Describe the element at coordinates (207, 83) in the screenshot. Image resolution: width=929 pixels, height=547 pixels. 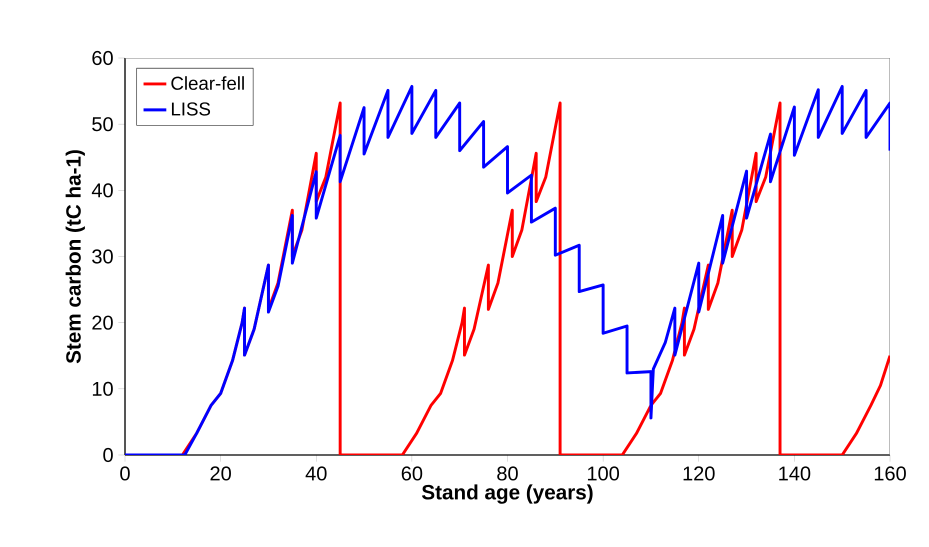
I see `legend-label: Clear-fell` at that location.